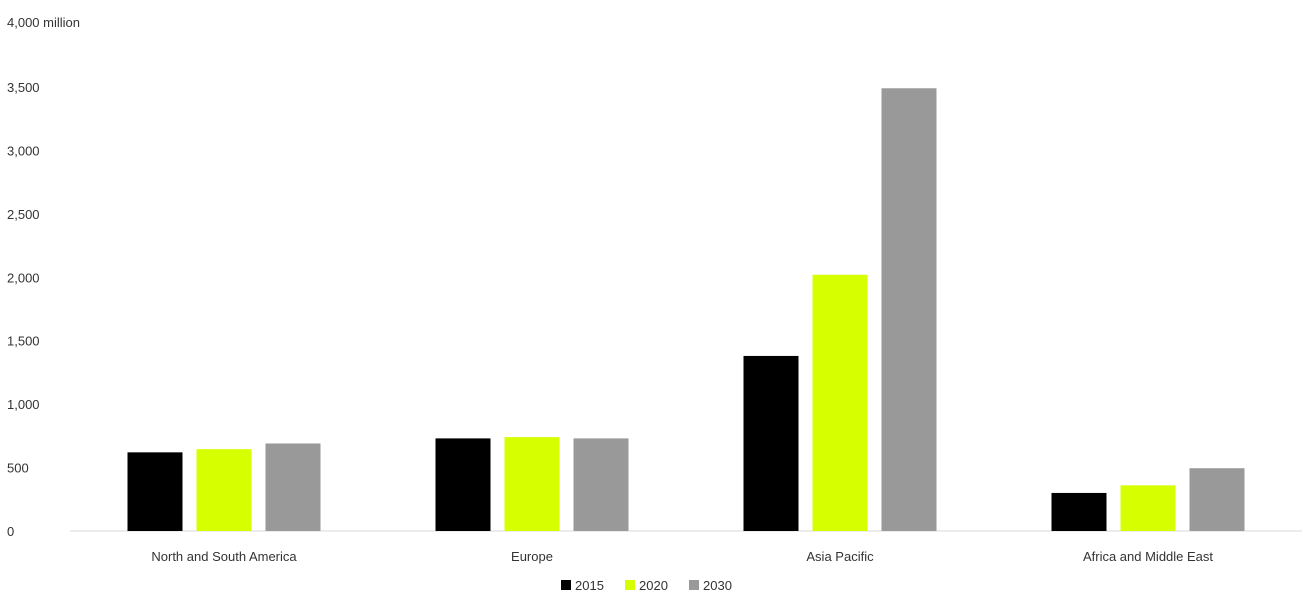 The image size is (1311, 597). Describe the element at coordinates (23, 309) in the screenshot. I see `y-axis-ticks: 0 500 1,000 1,500 2,000 2,500 3,000 3,500` at that location.